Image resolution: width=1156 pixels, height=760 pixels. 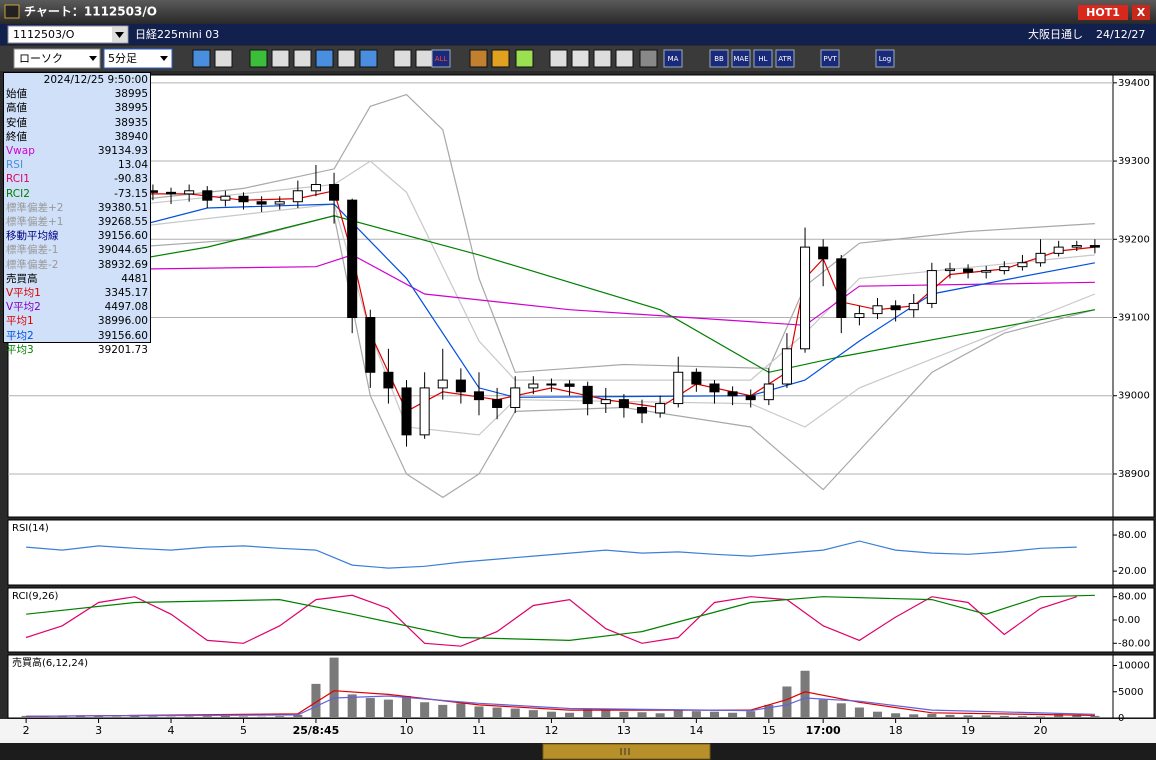 I want to click on info-datetime: 2024/12/25 9:50:00, so click(x=95, y=80).